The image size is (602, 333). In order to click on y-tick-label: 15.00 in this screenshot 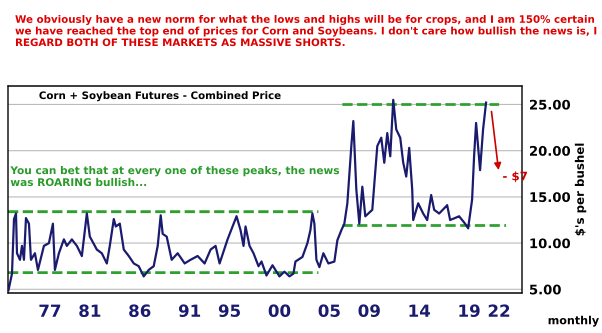, I will do `click(550, 197)`.